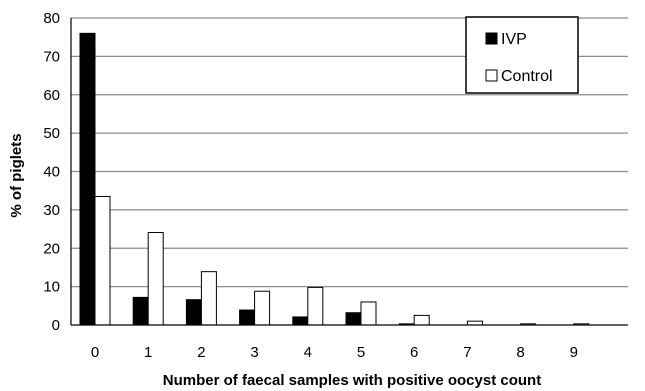 Image resolution: width=645 pixels, height=391 pixels. I want to click on x-tick-label: 4, so click(308, 352).